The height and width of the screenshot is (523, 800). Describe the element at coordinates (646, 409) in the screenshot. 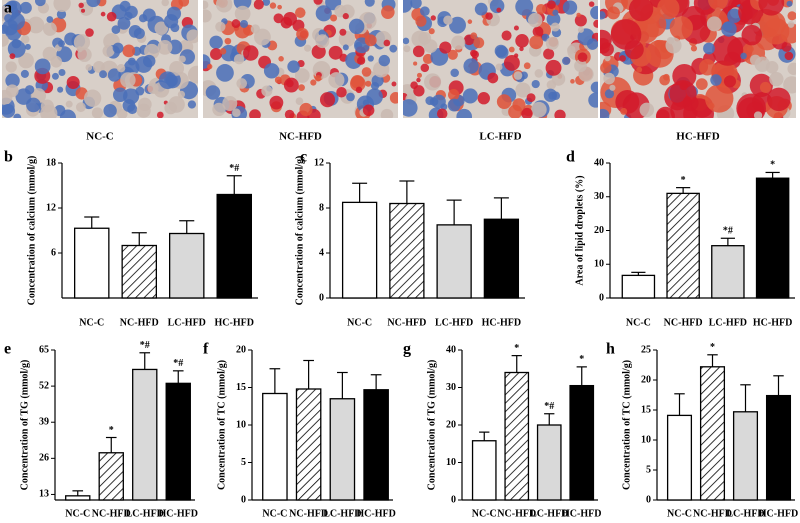

I see `y-tick-label: 15` at that location.